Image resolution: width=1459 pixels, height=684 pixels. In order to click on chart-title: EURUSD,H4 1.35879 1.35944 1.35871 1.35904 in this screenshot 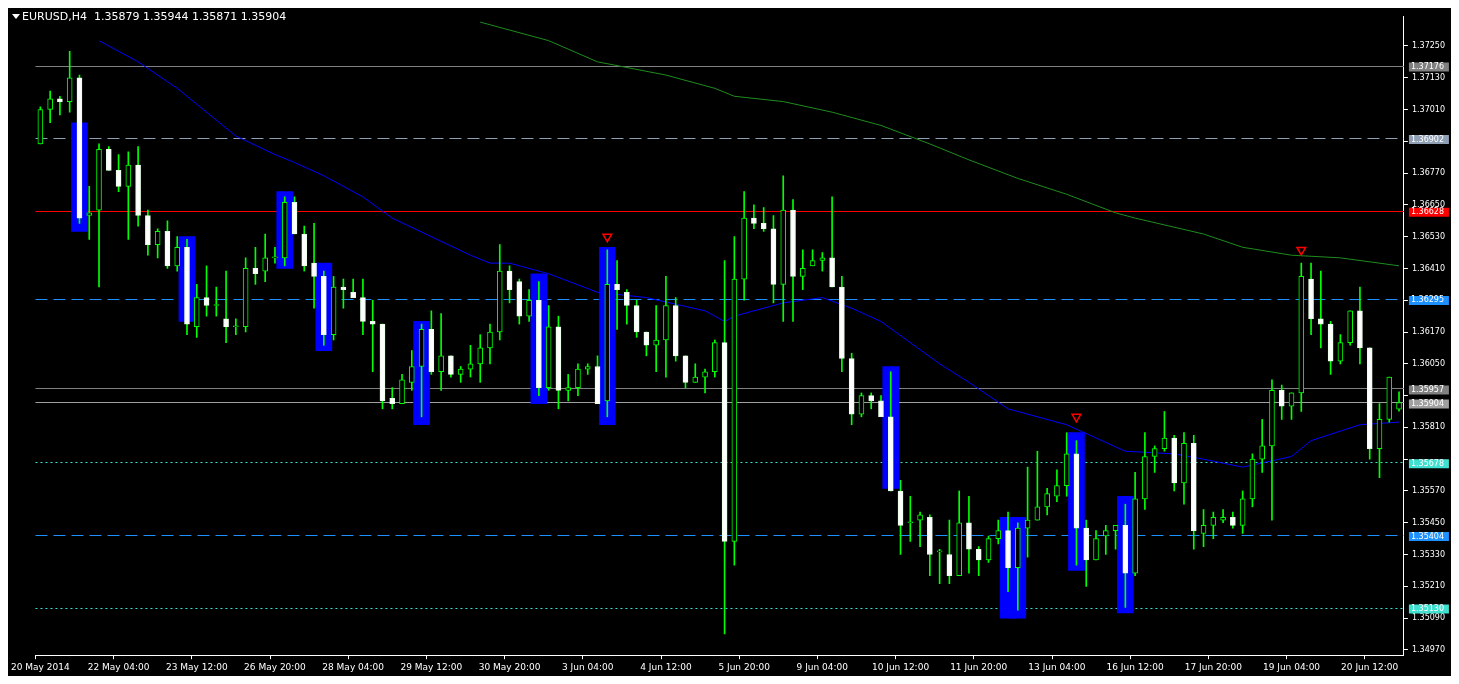, I will do `click(154, 16)`.